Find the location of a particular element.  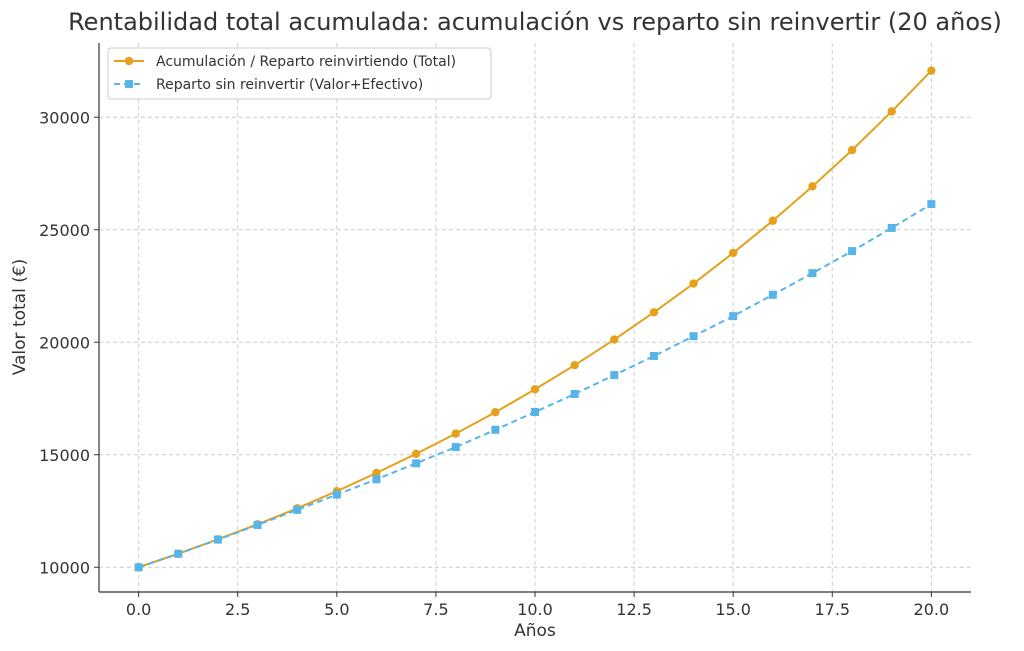

legend-box is located at coordinates (299, 73).